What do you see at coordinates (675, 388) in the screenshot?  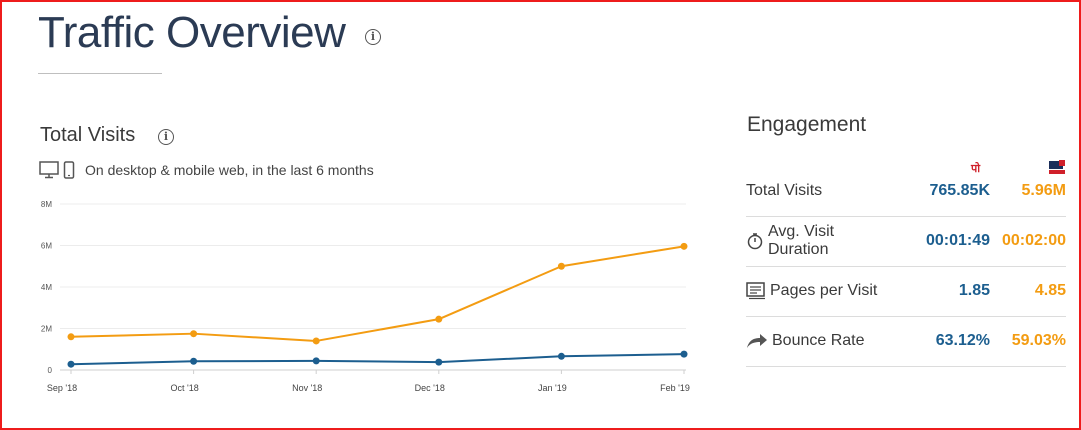 I see `x-tick-label: Feb '19` at bounding box center [675, 388].